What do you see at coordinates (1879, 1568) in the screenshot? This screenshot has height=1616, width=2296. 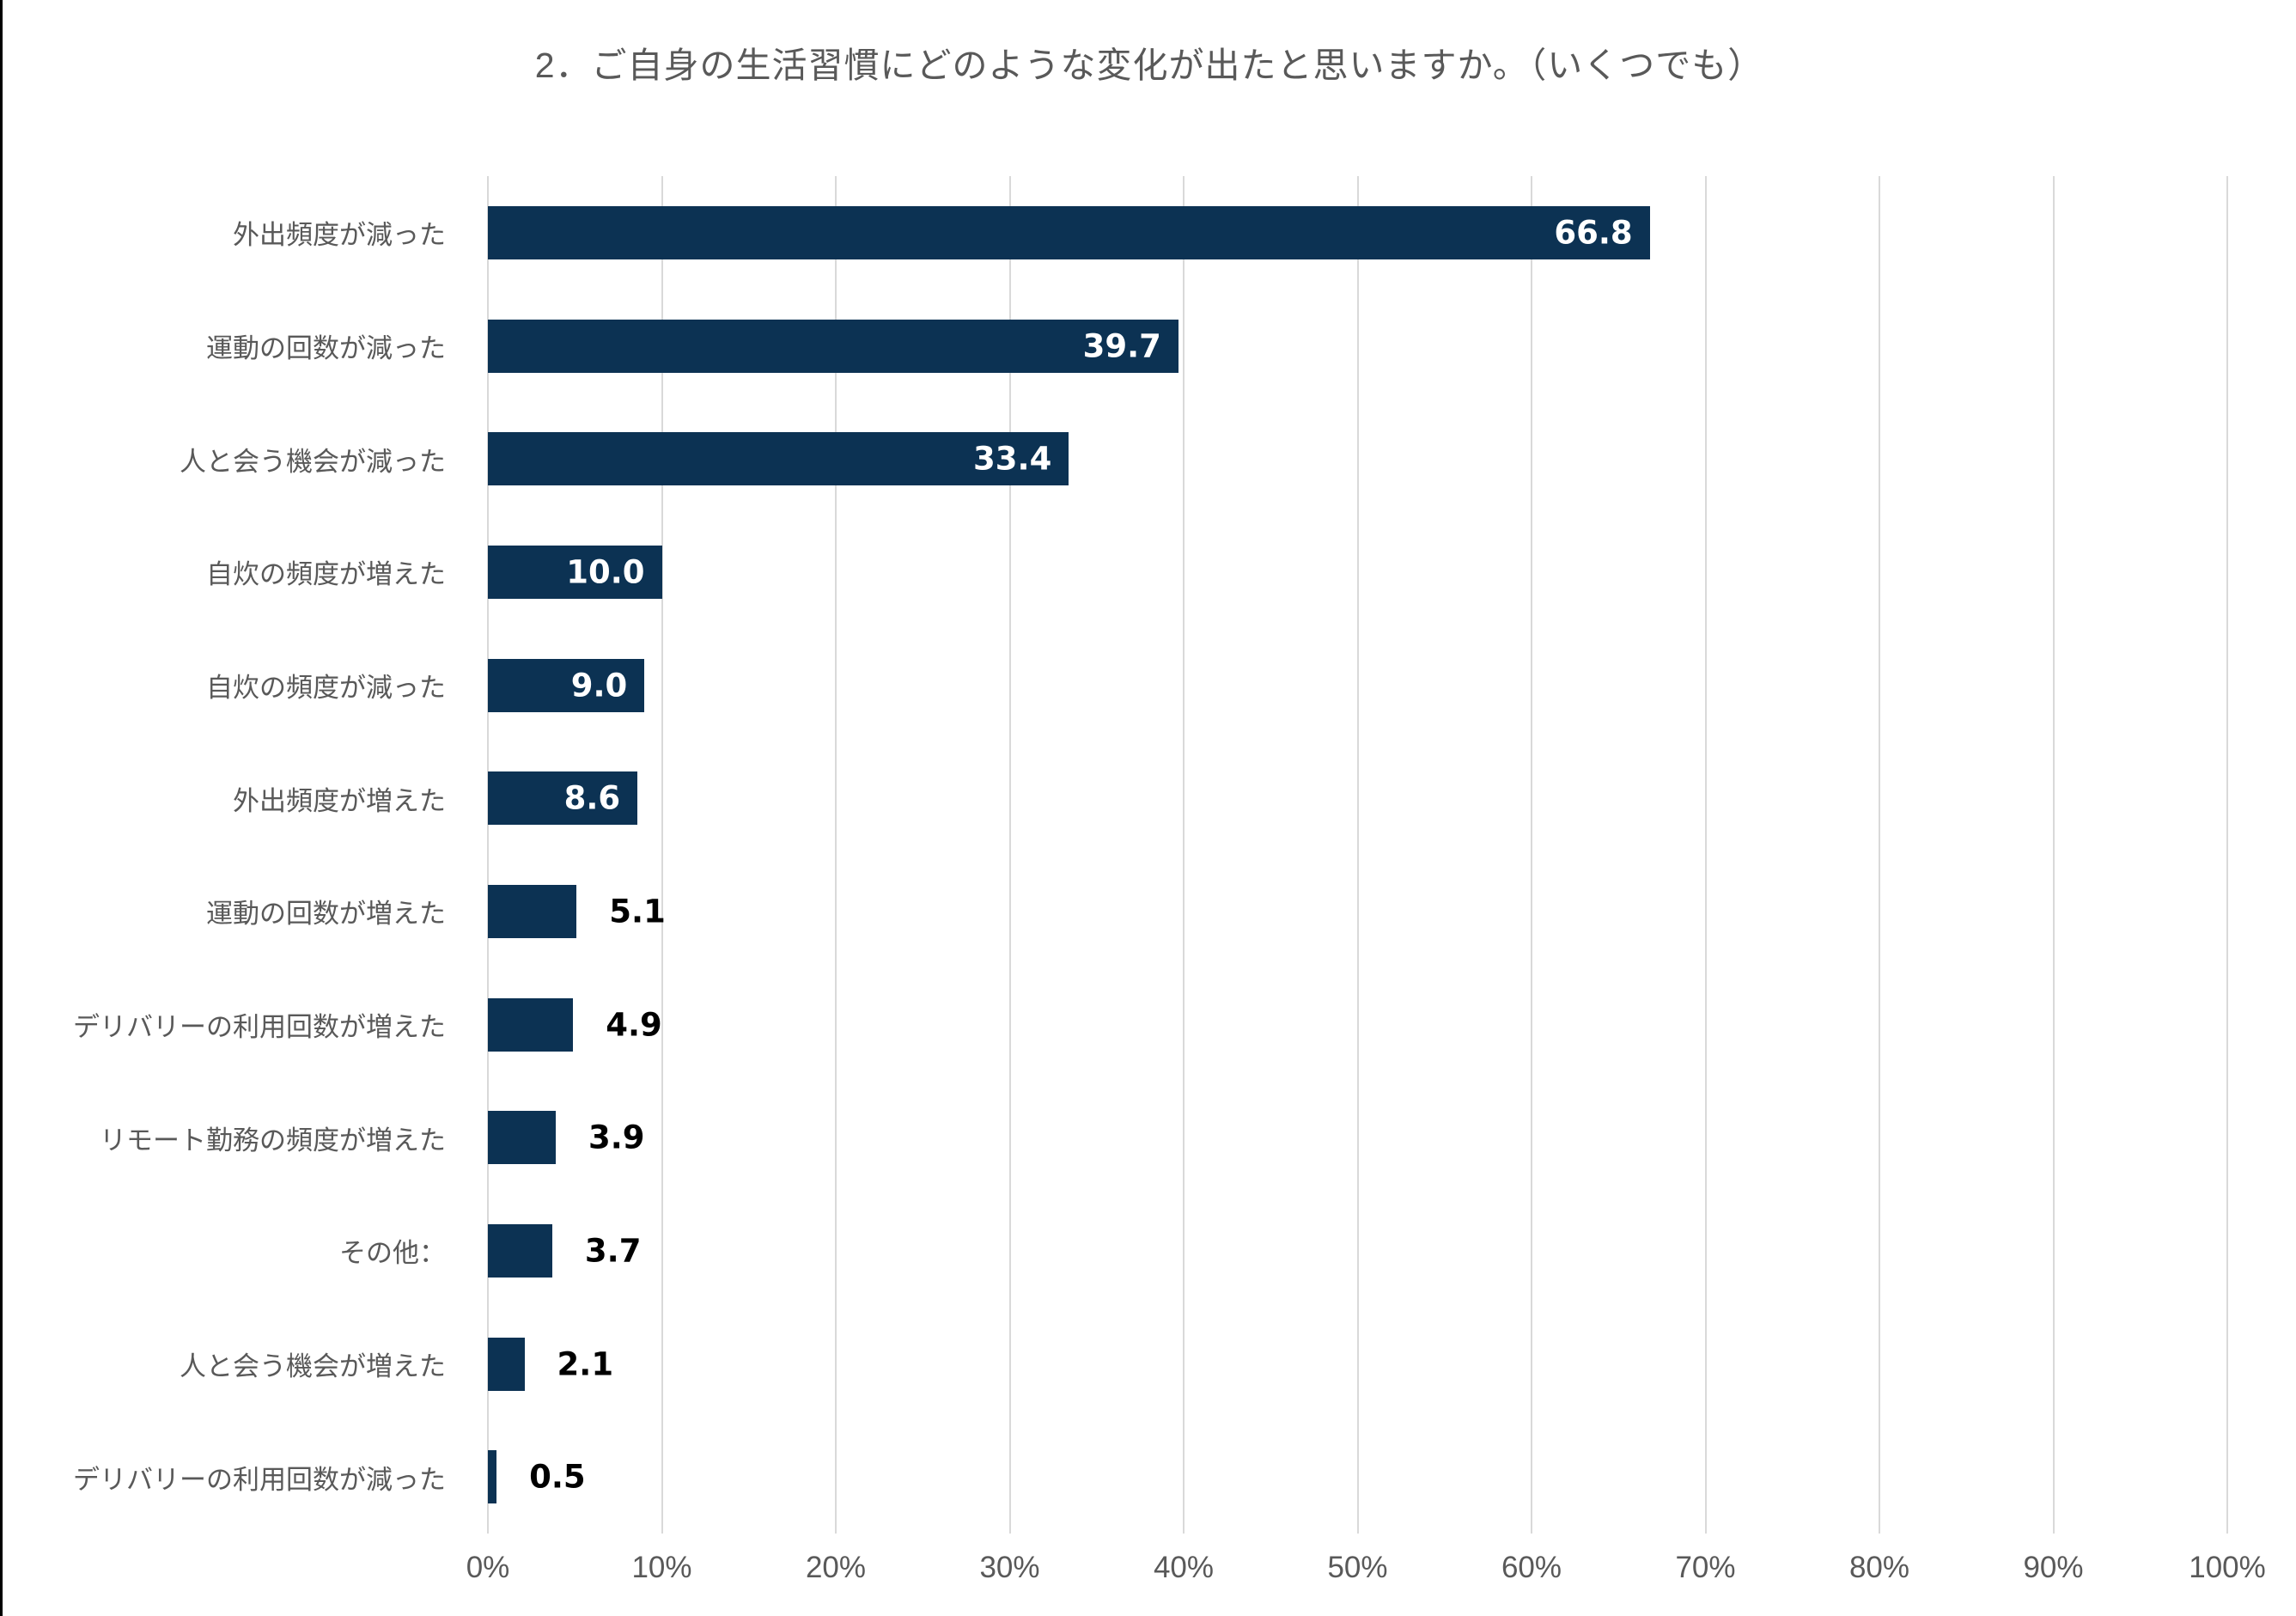 I see `x-tick-label: 80%` at bounding box center [1879, 1568].